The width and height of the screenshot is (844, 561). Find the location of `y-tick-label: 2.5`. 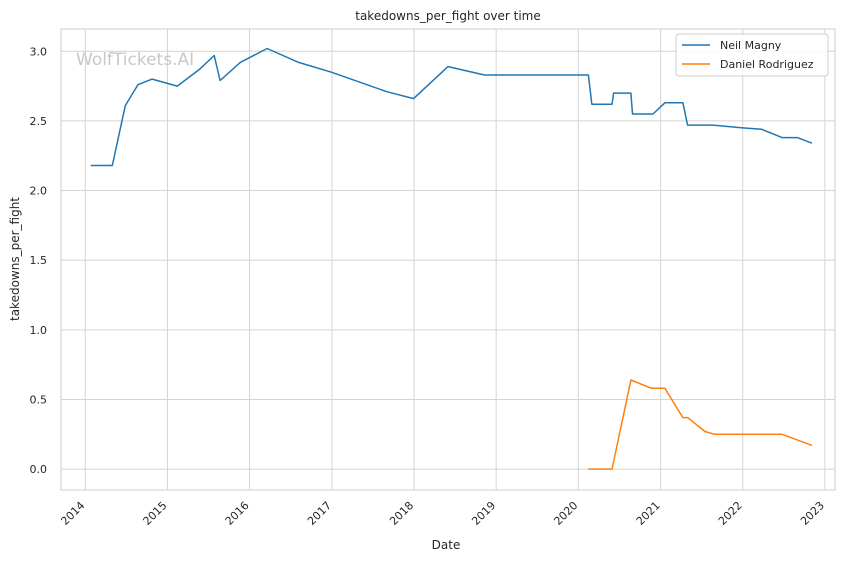

y-tick-label: 2.5 is located at coordinates (39, 121).